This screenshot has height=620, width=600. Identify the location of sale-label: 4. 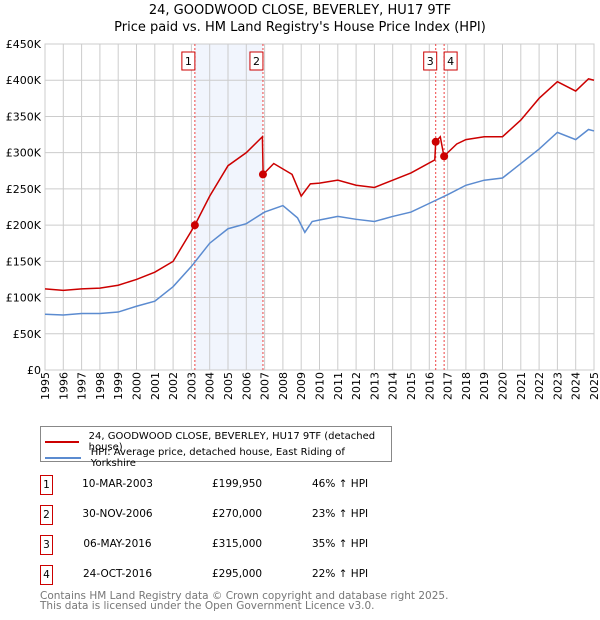
(450, 61).